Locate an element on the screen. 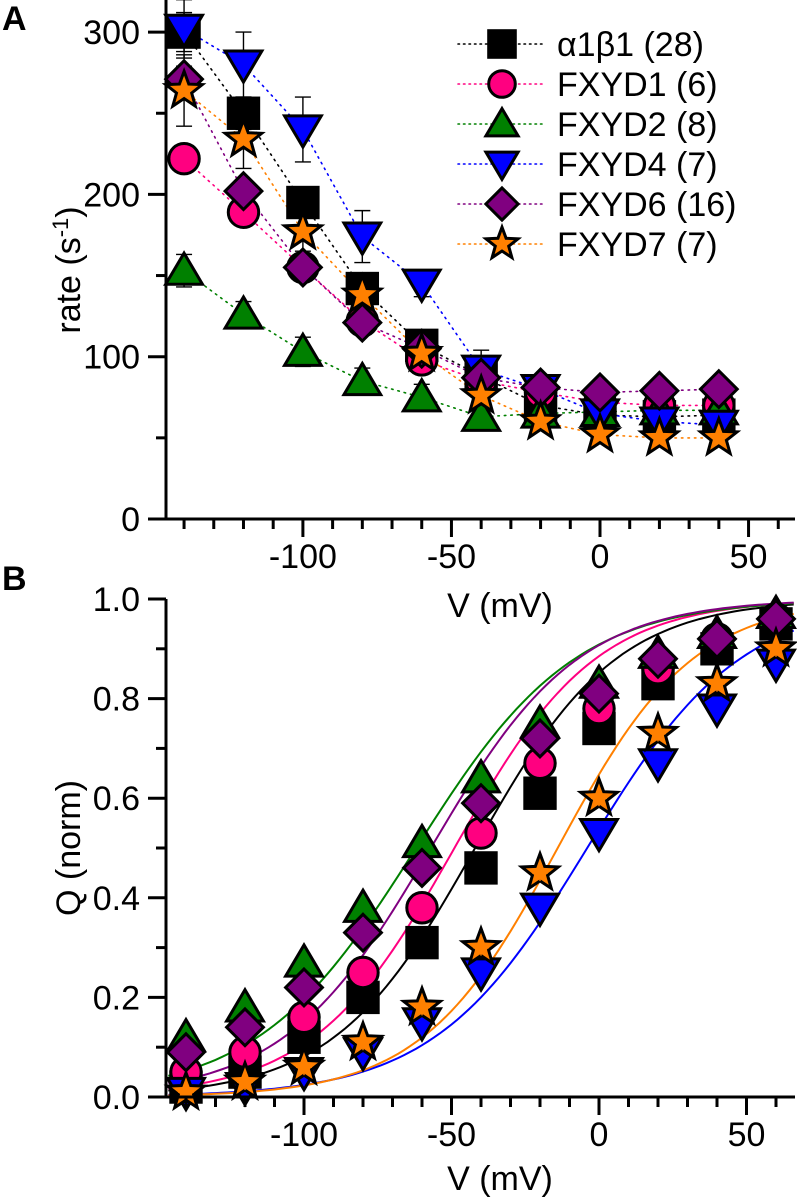  y-tick-label: 200 is located at coordinates (111, 195).